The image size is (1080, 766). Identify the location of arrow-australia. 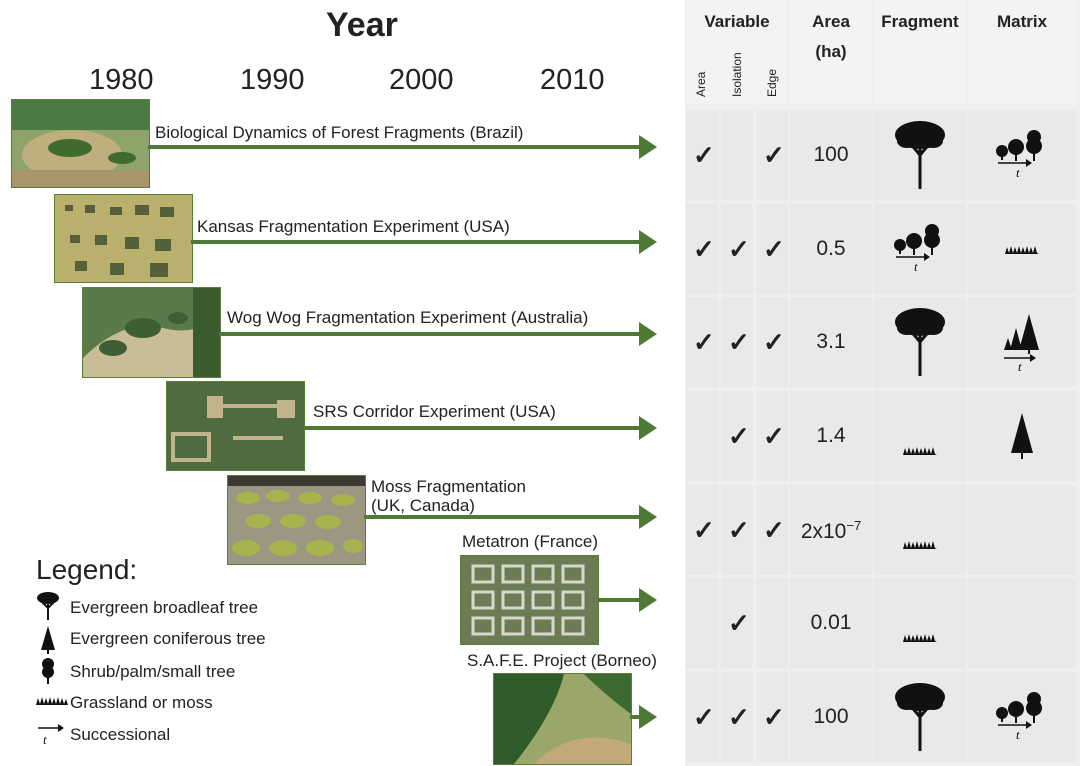
(429, 334).